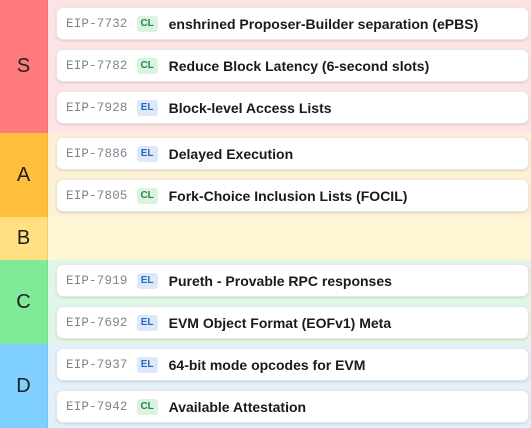  I want to click on eip-card: EIP-7937 EL 64-bit mode opcodes for EVM, so click(292, 364).